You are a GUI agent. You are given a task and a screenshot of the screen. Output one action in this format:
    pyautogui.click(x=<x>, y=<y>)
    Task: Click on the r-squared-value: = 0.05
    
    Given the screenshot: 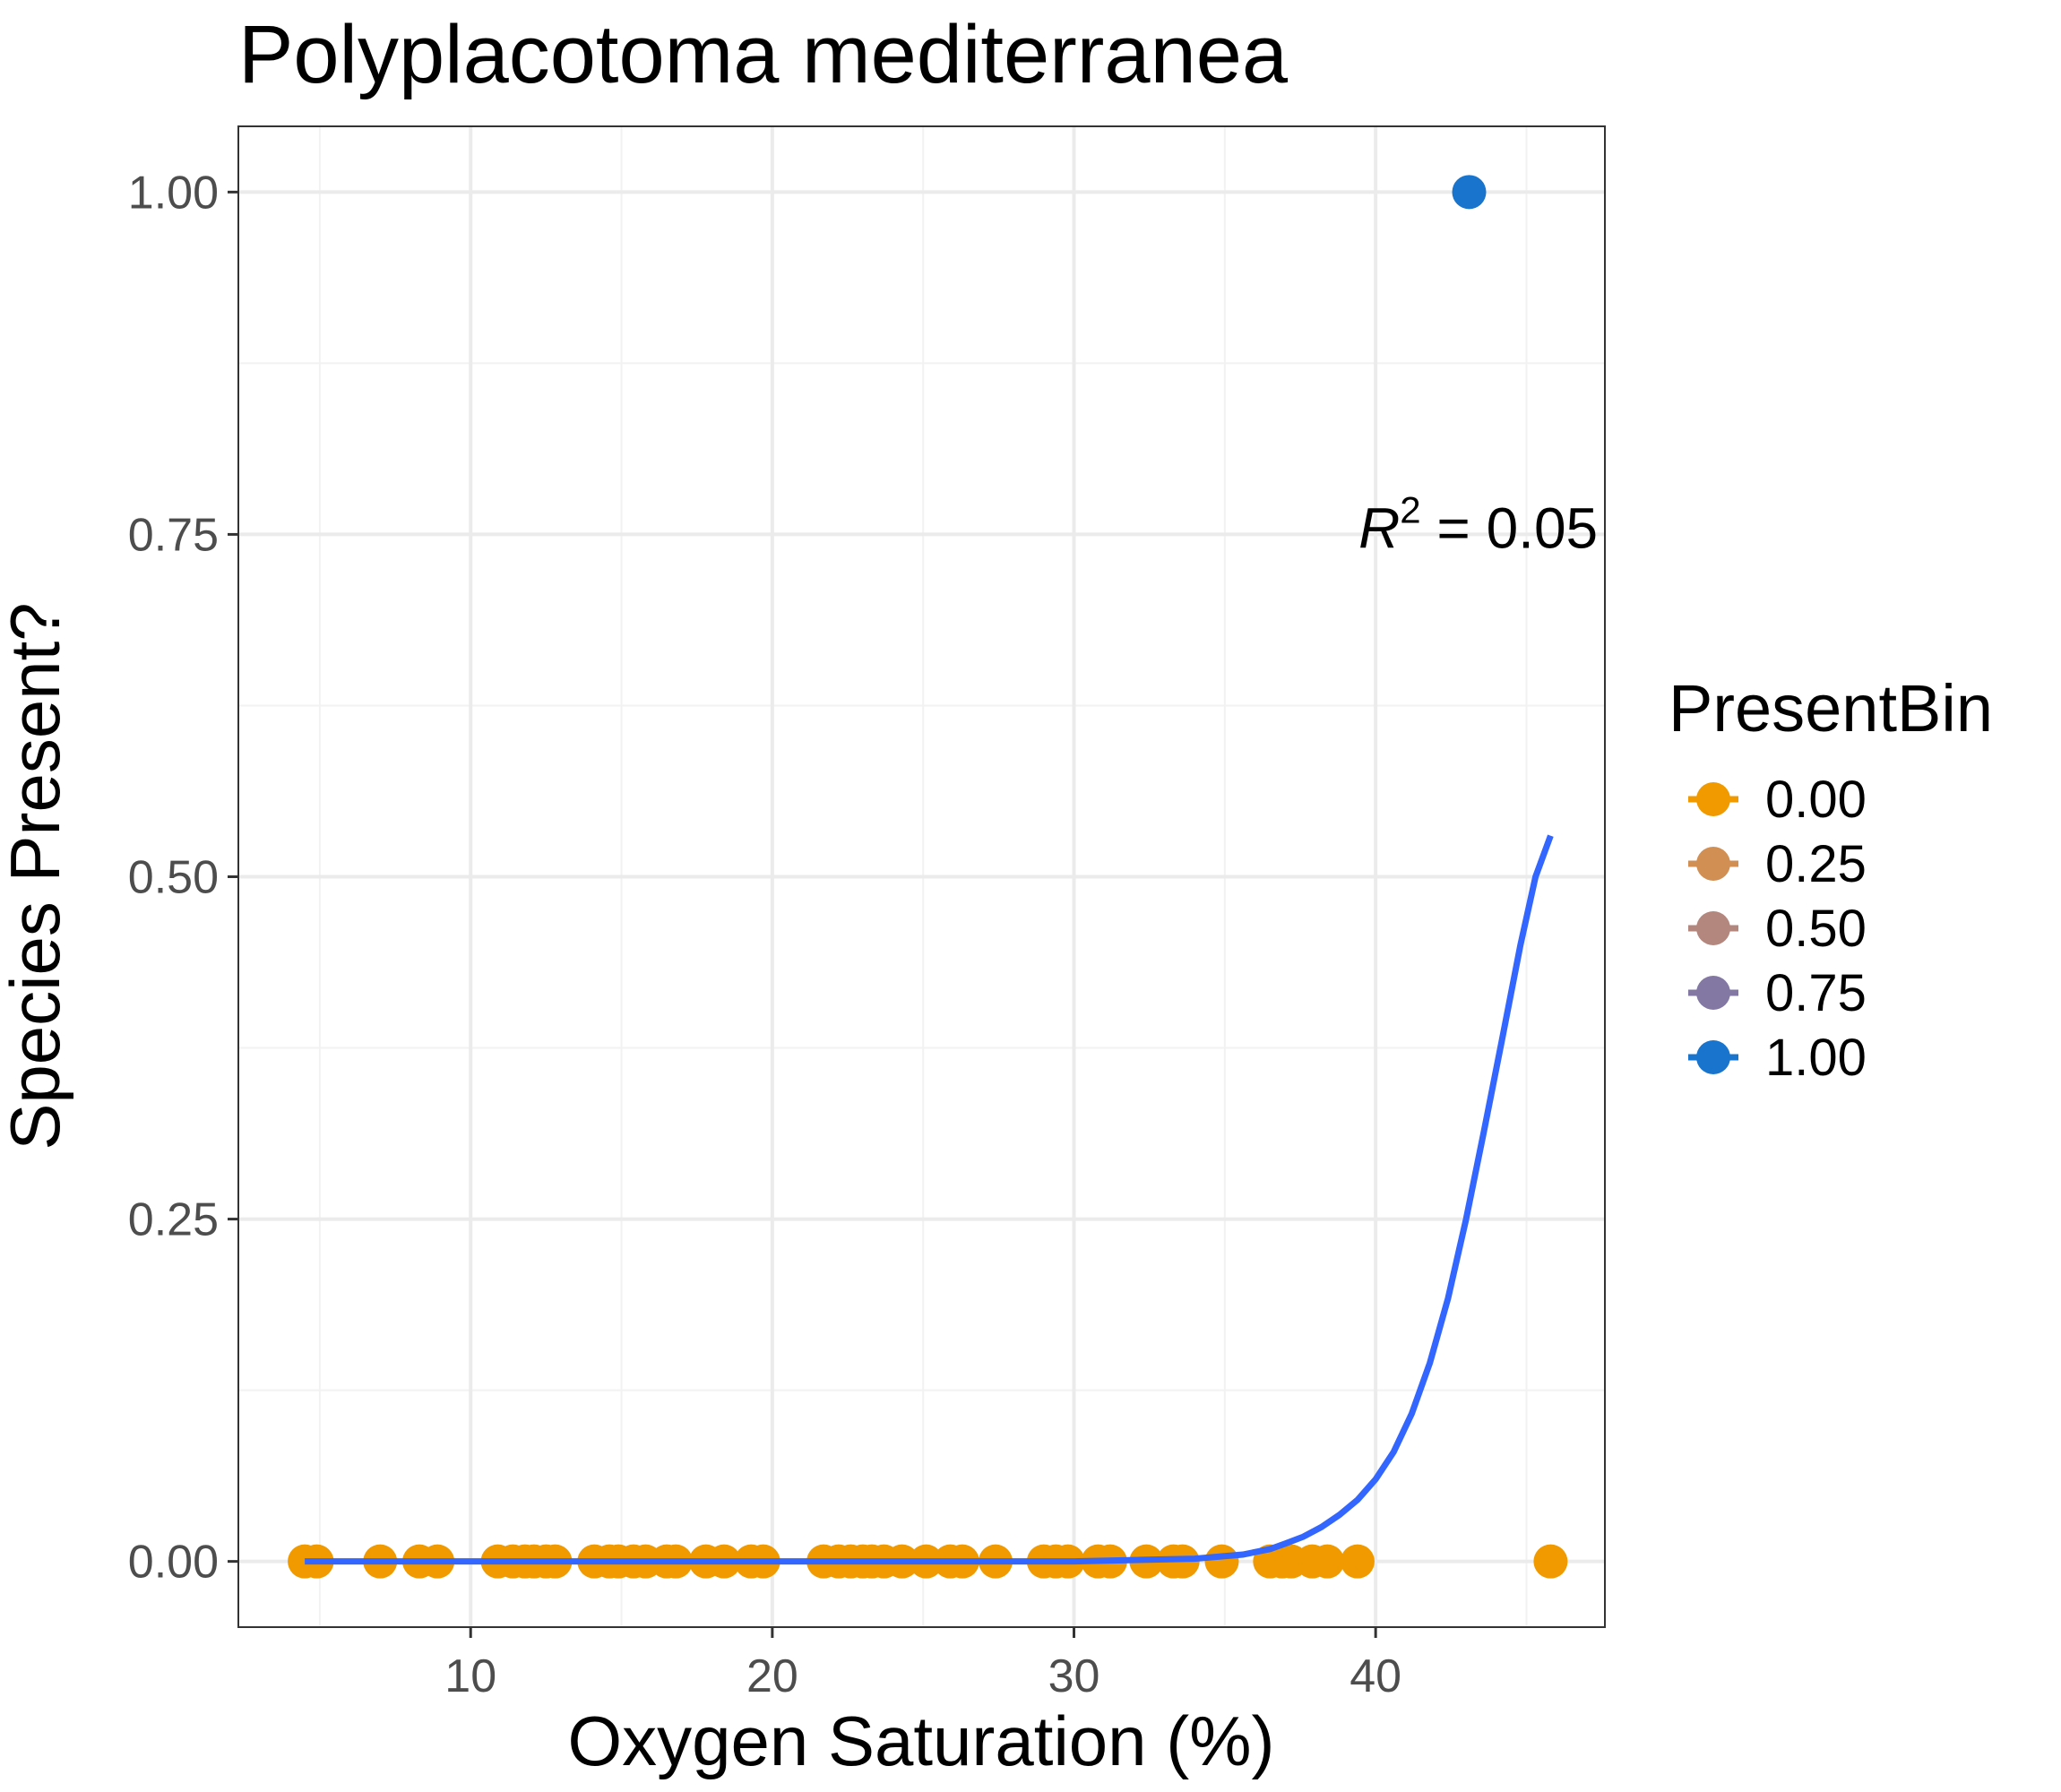 What is the action you would take?
    pyautogui.click(x=1510, y=528)
    